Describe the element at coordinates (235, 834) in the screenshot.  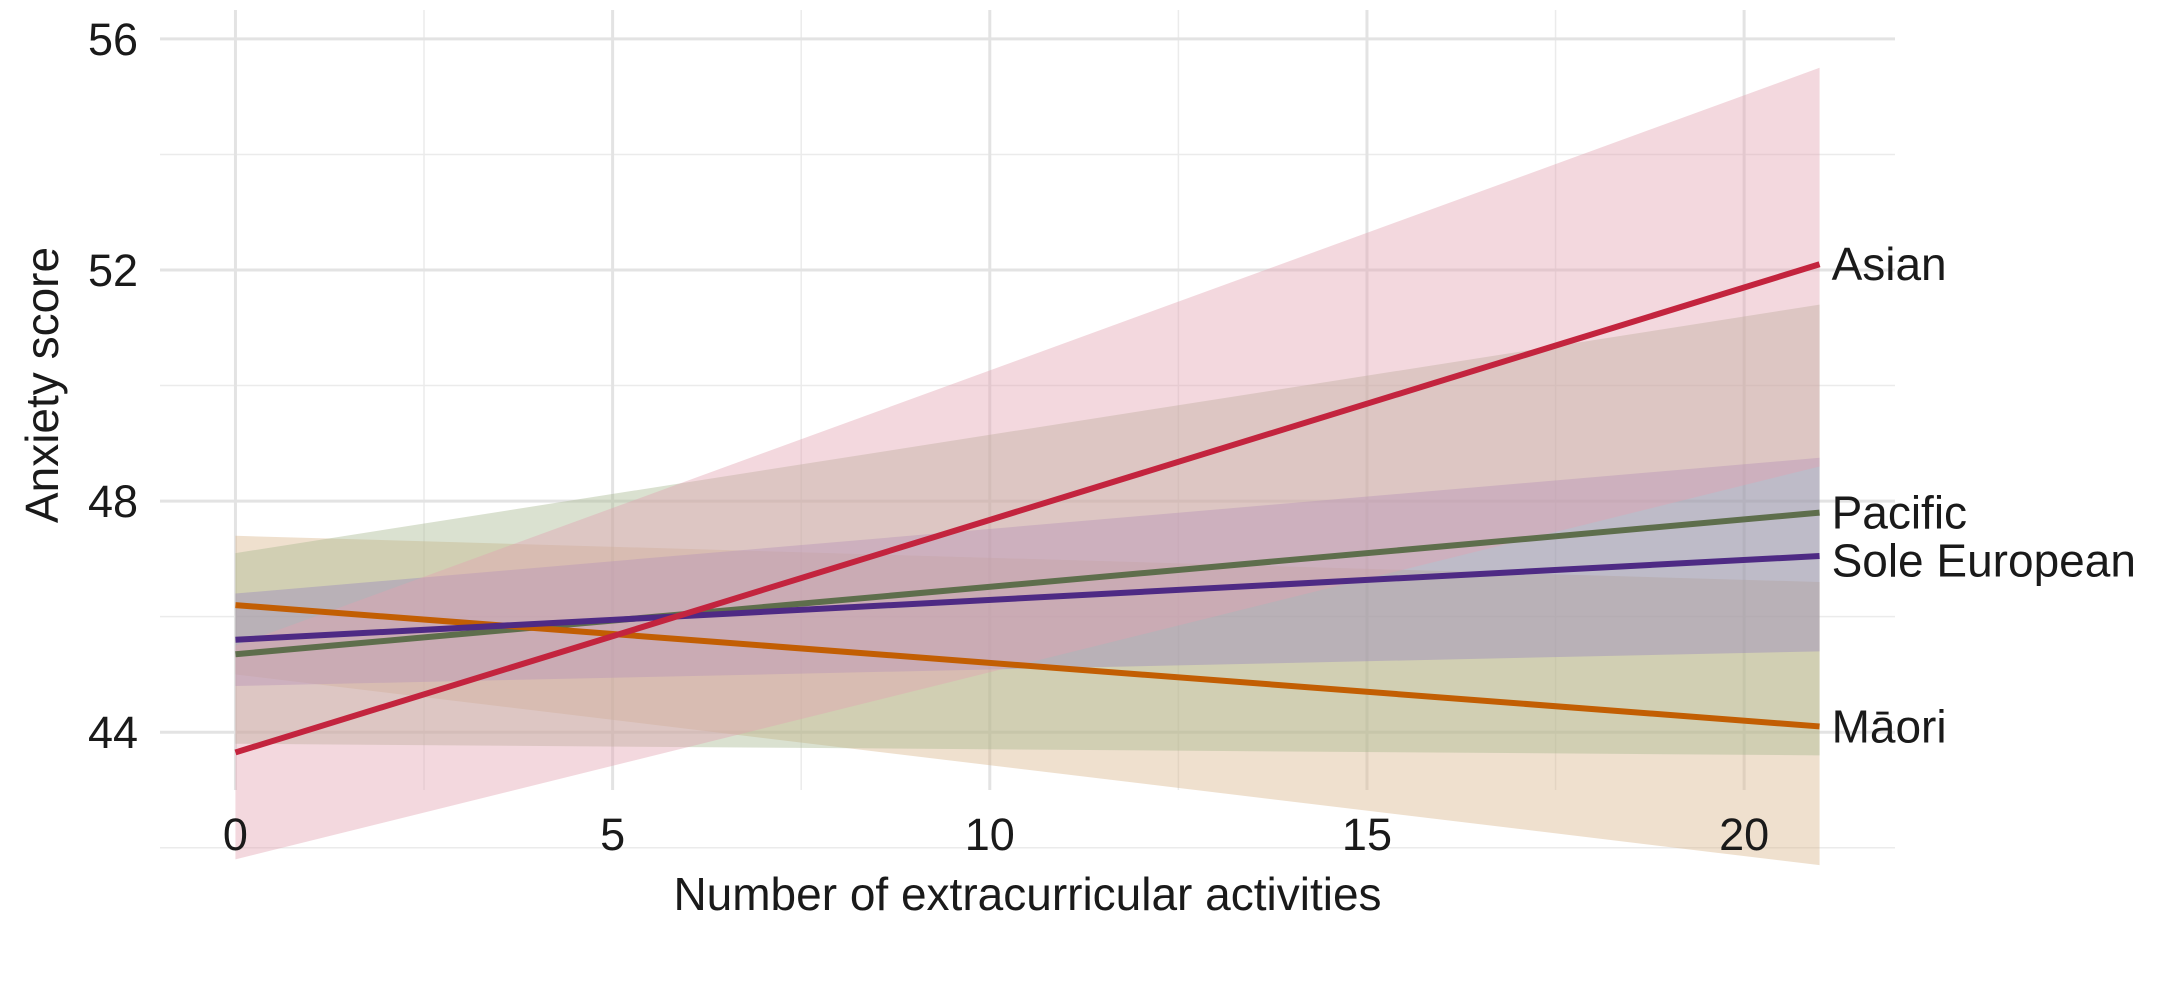
I see `x-tick-label: 0` at that location.